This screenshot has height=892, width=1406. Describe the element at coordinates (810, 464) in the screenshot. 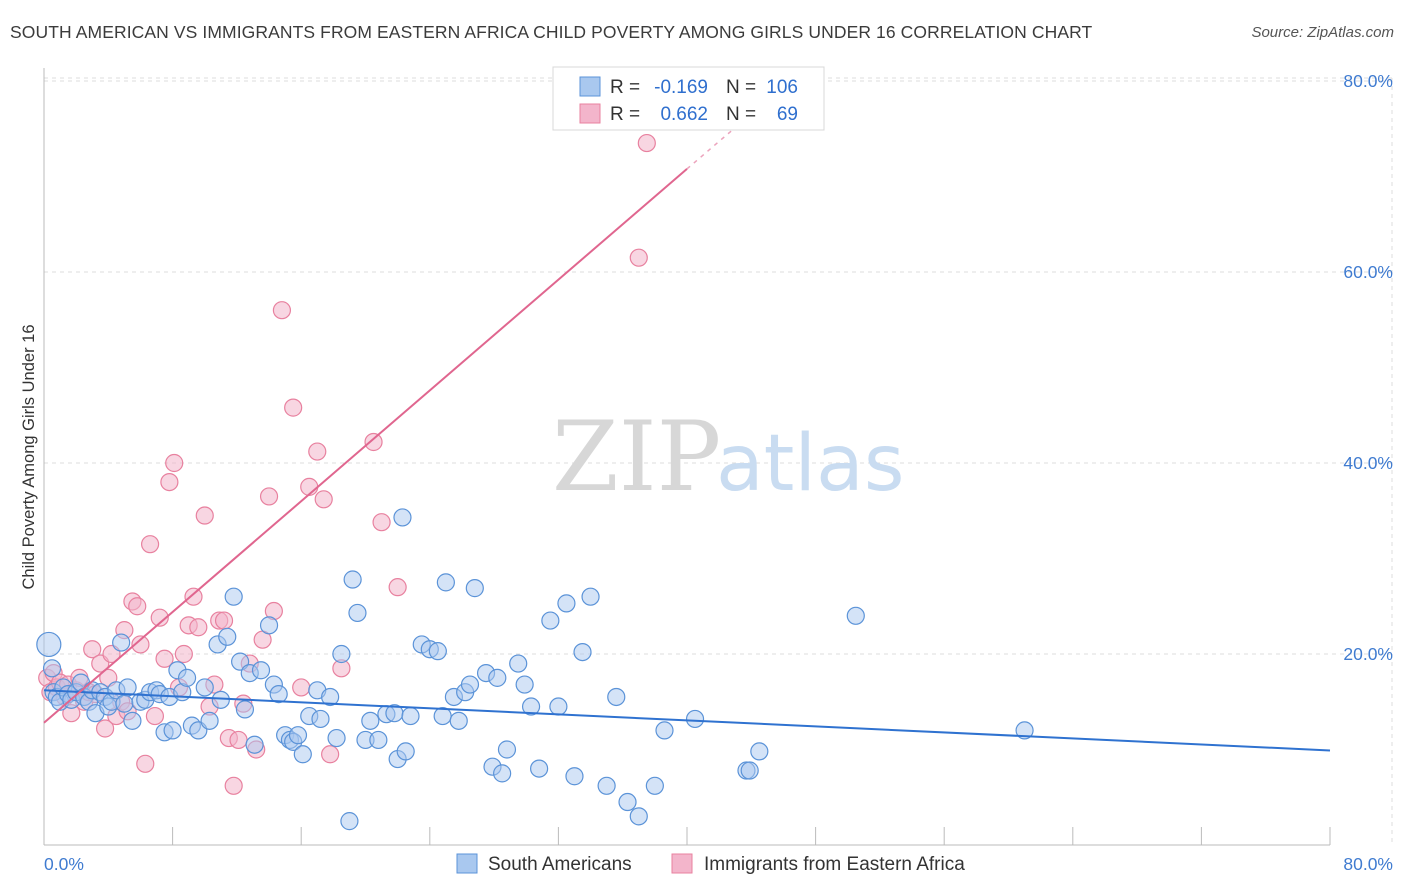

I see `watermark-atlas: atlas` at that location.